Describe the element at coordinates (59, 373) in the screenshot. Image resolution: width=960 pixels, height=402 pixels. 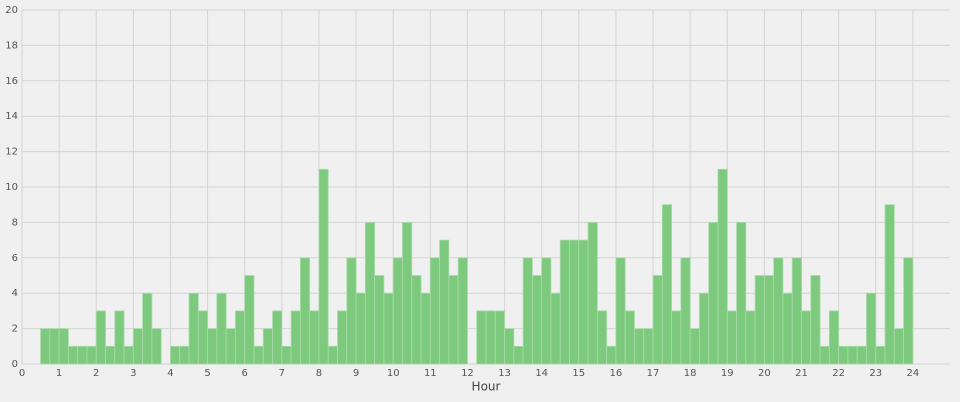
I see `x-tick-label: 1` at that location.